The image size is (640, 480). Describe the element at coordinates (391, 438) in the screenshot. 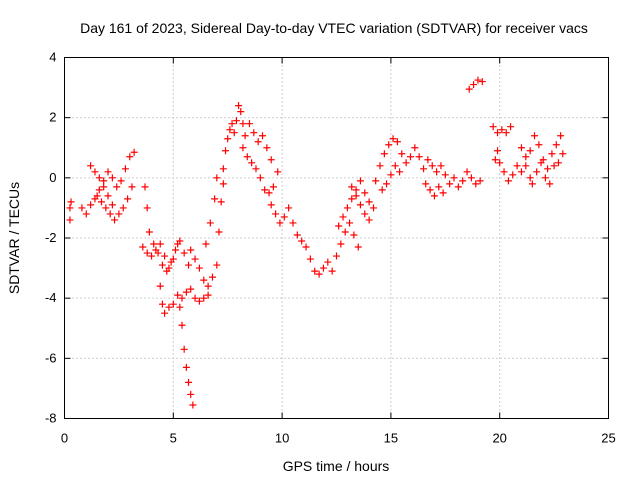

I see `x-tick-label: 15` at that location.